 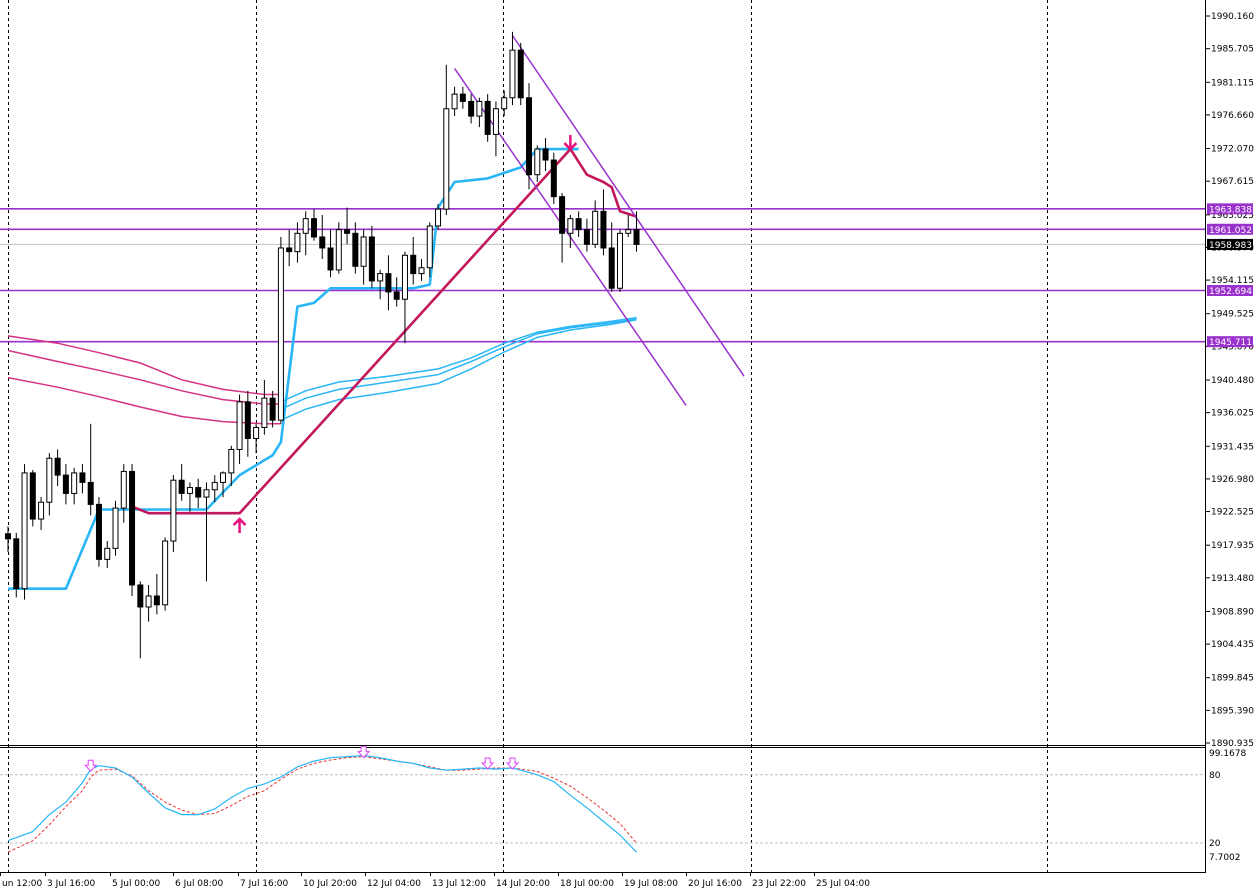 I want to click on time-tick-label: 20 Jul 16:00, so click(x=715, y=884).